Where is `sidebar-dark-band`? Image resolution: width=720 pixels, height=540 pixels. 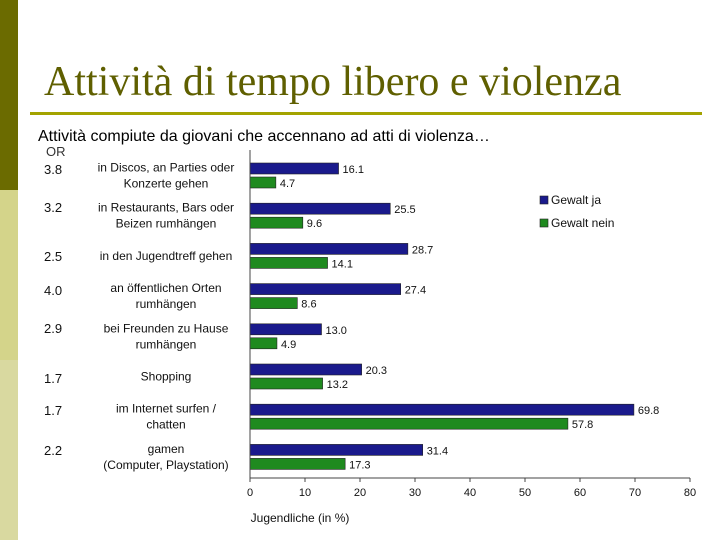 sidebar-dark-band is located at coordinates (9, 95).